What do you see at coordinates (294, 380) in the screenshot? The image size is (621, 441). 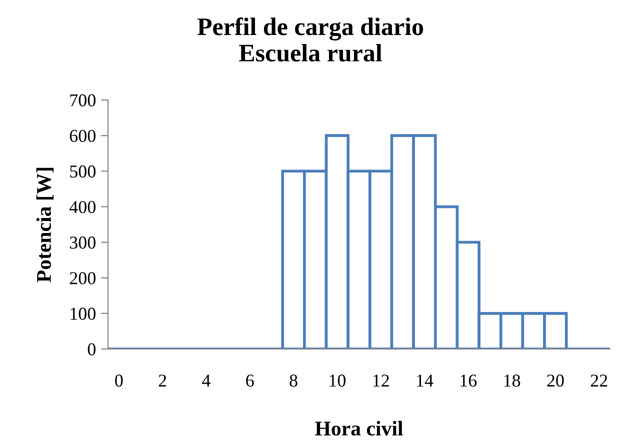 I see `x-tick-label: 8` at bounding box center [294, 380].